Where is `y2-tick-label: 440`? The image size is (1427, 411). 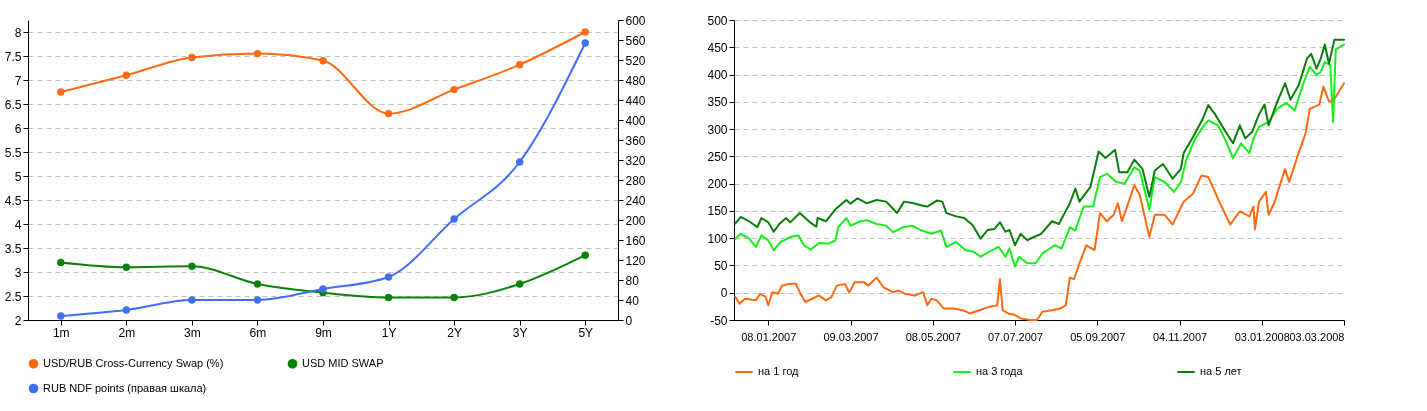
y2-tick-label: 440 is located at coordinates (635, 100).